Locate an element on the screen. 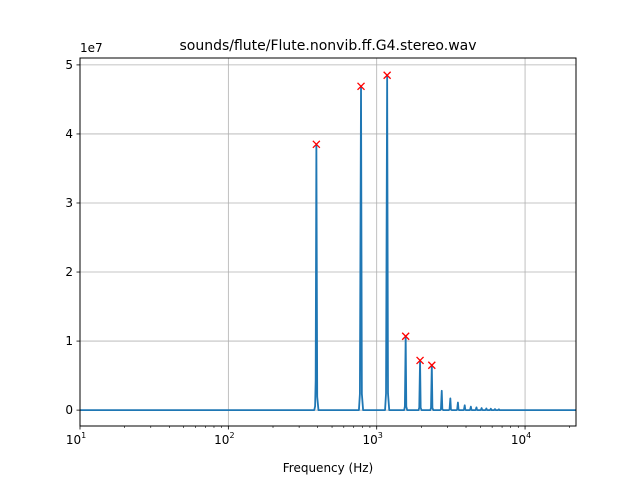 The image size is (640, 484). y-tick-label: 2 is located at coordinates (69, 272).